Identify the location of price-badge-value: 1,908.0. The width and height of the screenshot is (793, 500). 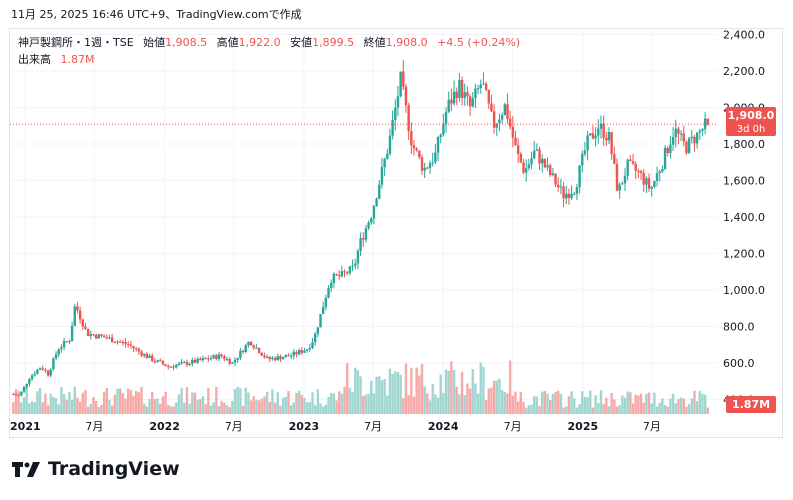
(751, 115).